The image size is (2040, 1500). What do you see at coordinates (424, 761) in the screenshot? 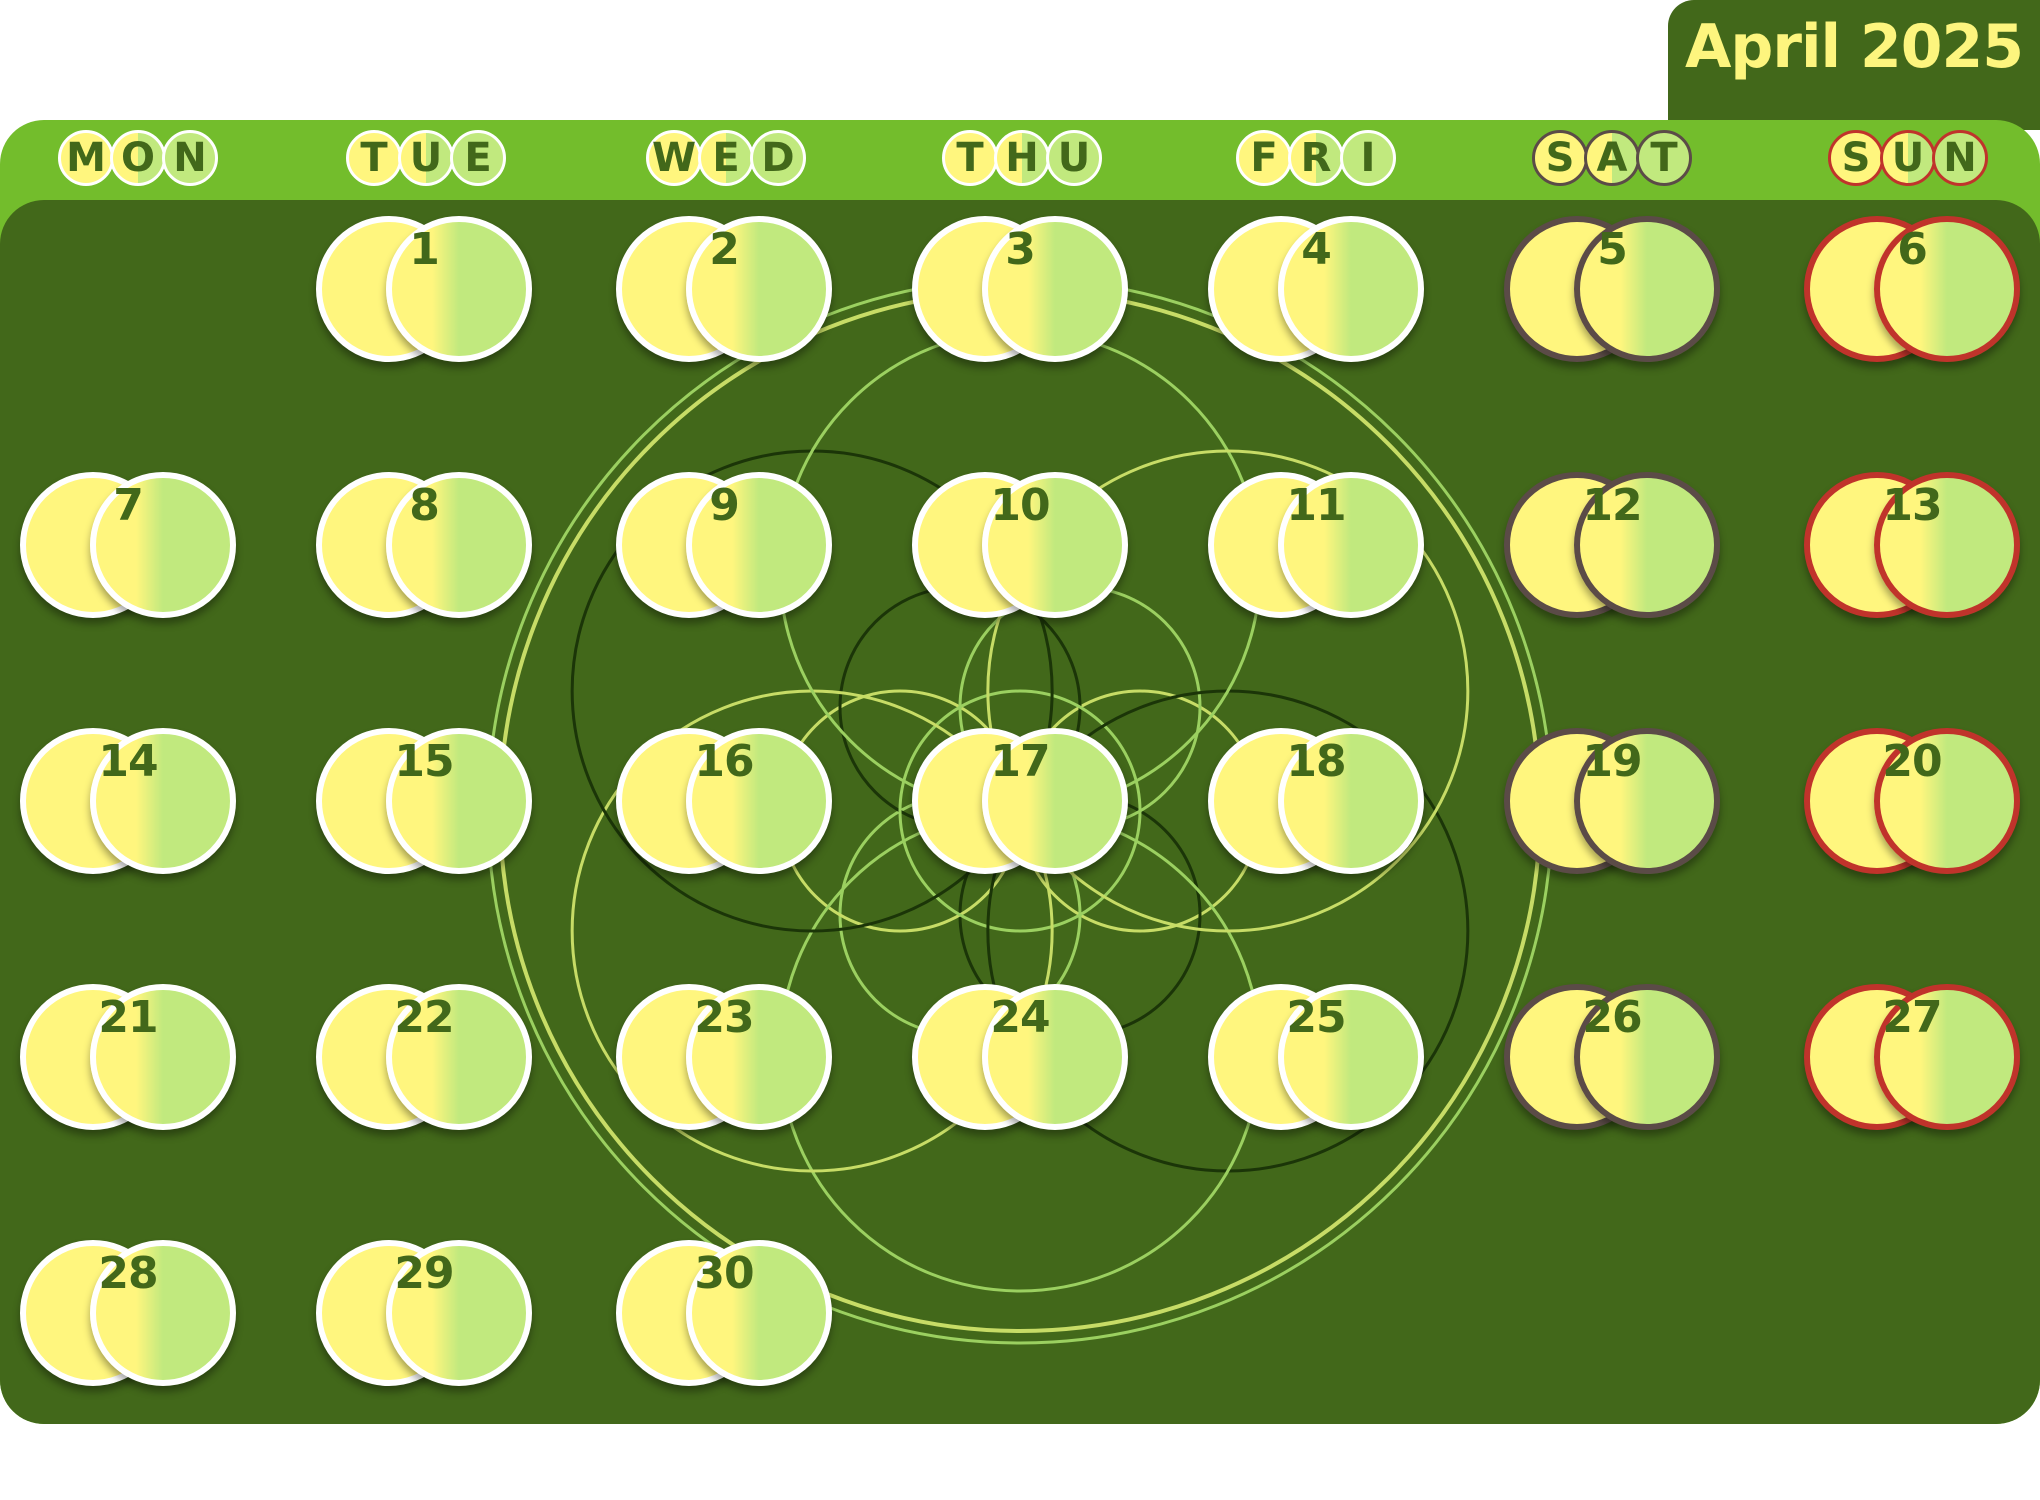
I see `day-number: 15` at bounding box center [424, 761].